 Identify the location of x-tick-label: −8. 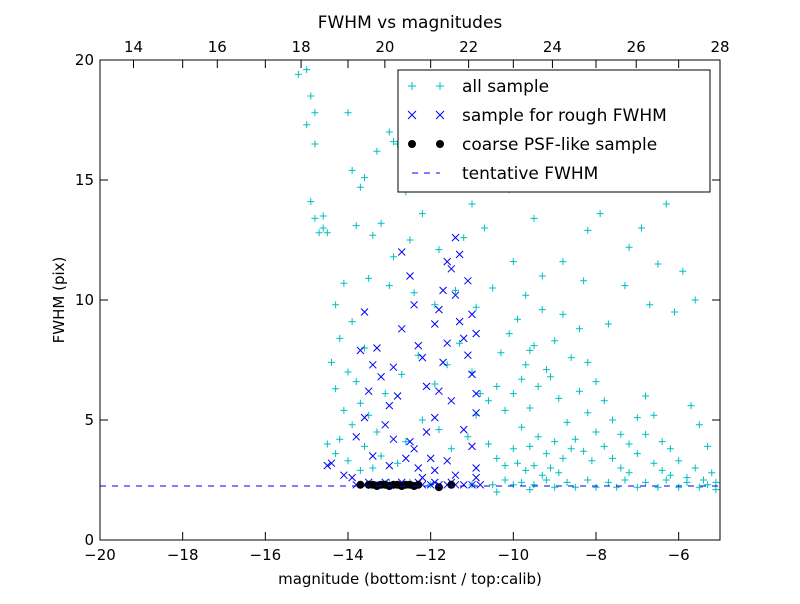
(596, 555).